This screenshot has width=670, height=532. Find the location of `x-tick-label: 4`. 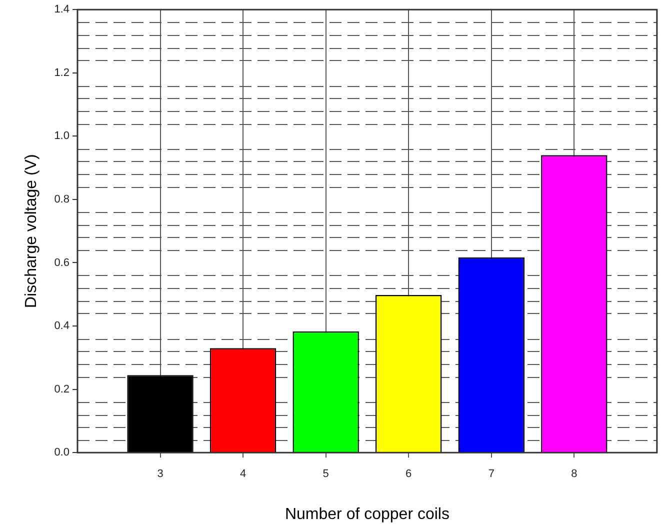

x-tick-label: 4 is located at coordinates (243, 474).